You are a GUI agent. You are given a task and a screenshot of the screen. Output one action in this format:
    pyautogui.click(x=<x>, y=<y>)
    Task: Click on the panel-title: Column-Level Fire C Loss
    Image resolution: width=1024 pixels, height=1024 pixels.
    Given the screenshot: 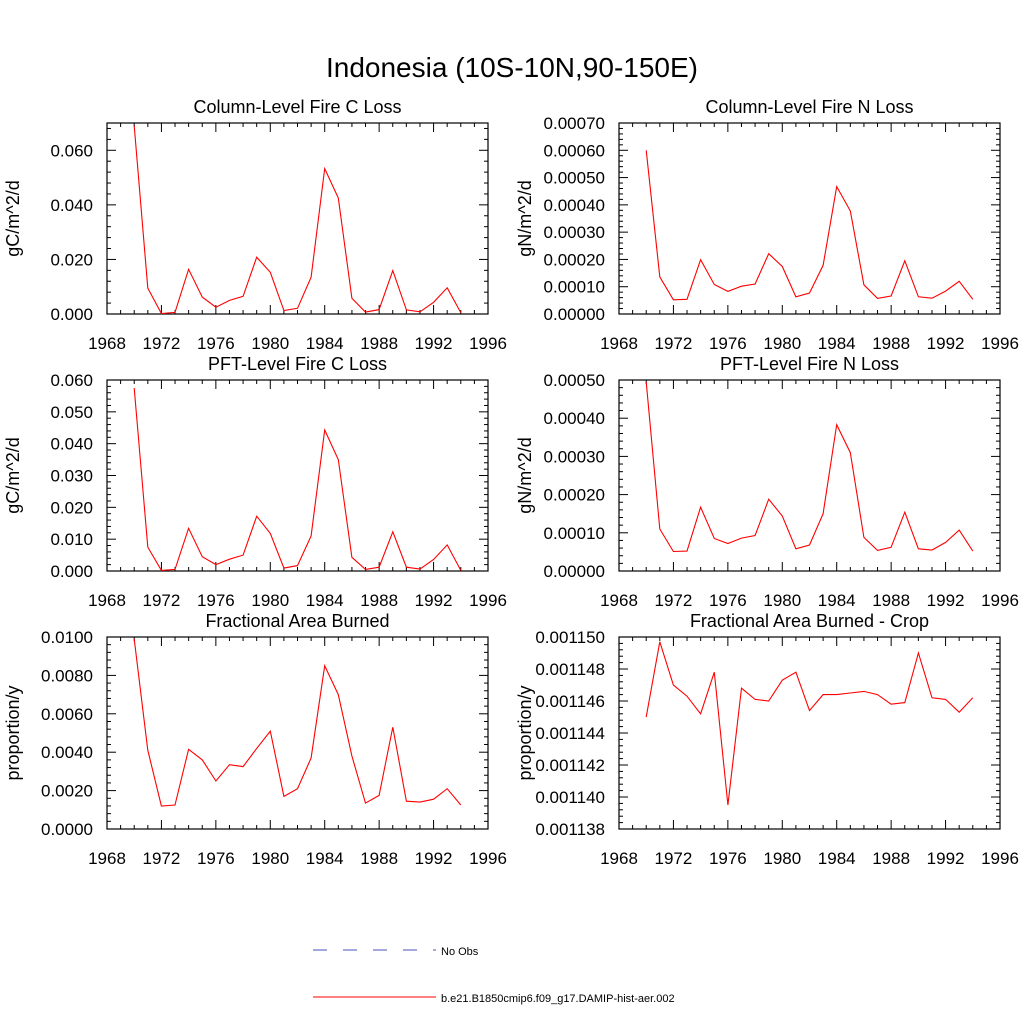 What is the action you would take?
    pyautogui.click(x=297, y=107)
    